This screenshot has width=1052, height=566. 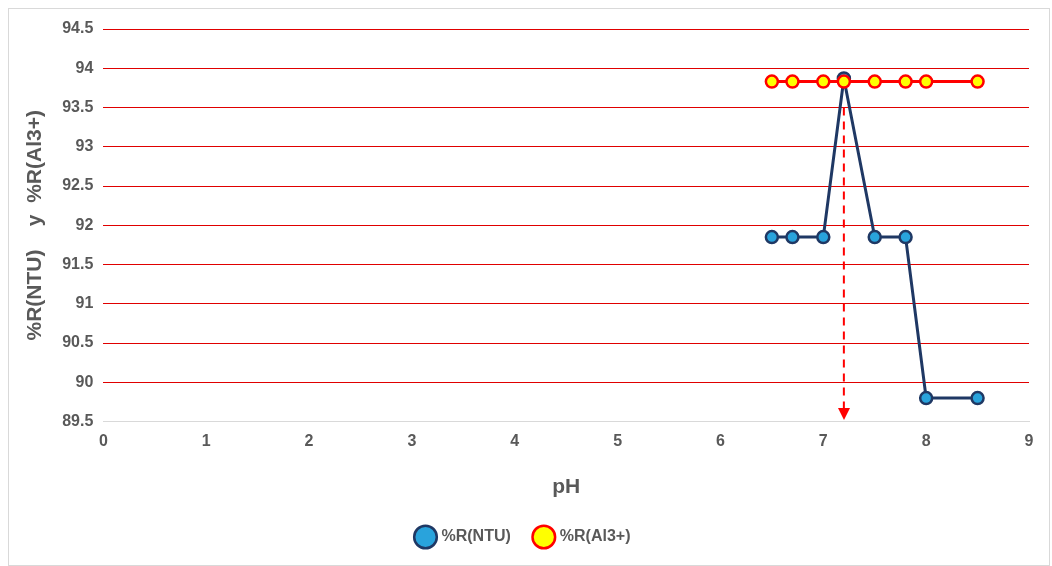 What do you see at coordinates (515, 440) in the screenshot?
I see `x-tick-label: 4` at bounding box center [515, 440].